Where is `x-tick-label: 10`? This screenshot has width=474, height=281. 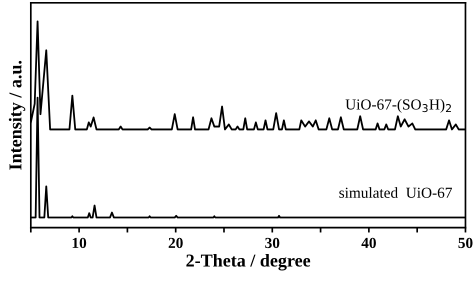
x-tick-label: 10 is located at coordinates (79, 243).